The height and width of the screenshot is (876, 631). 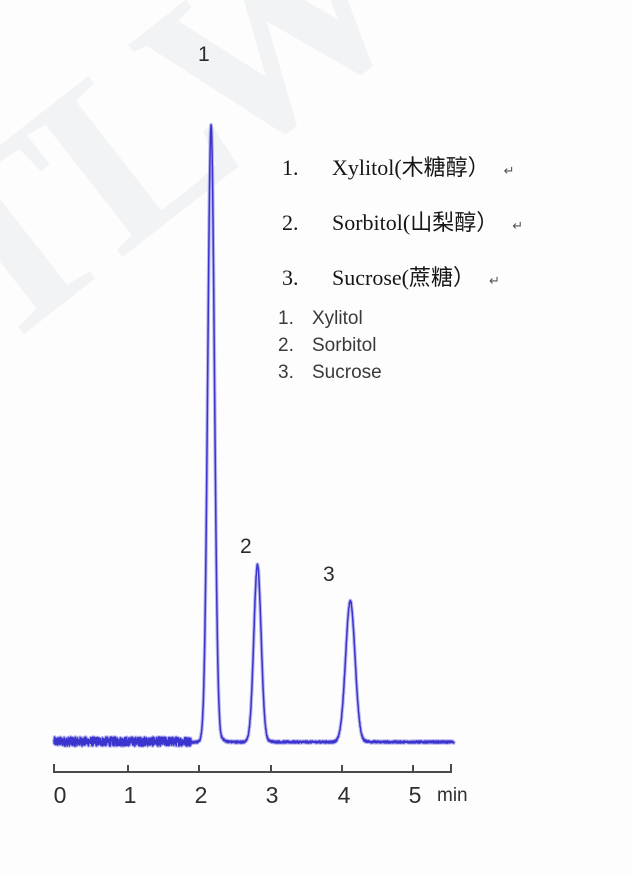 I want to click on legend-item: 1. Xylitol(木糖醇） ↵, so click(x=402, y=166).